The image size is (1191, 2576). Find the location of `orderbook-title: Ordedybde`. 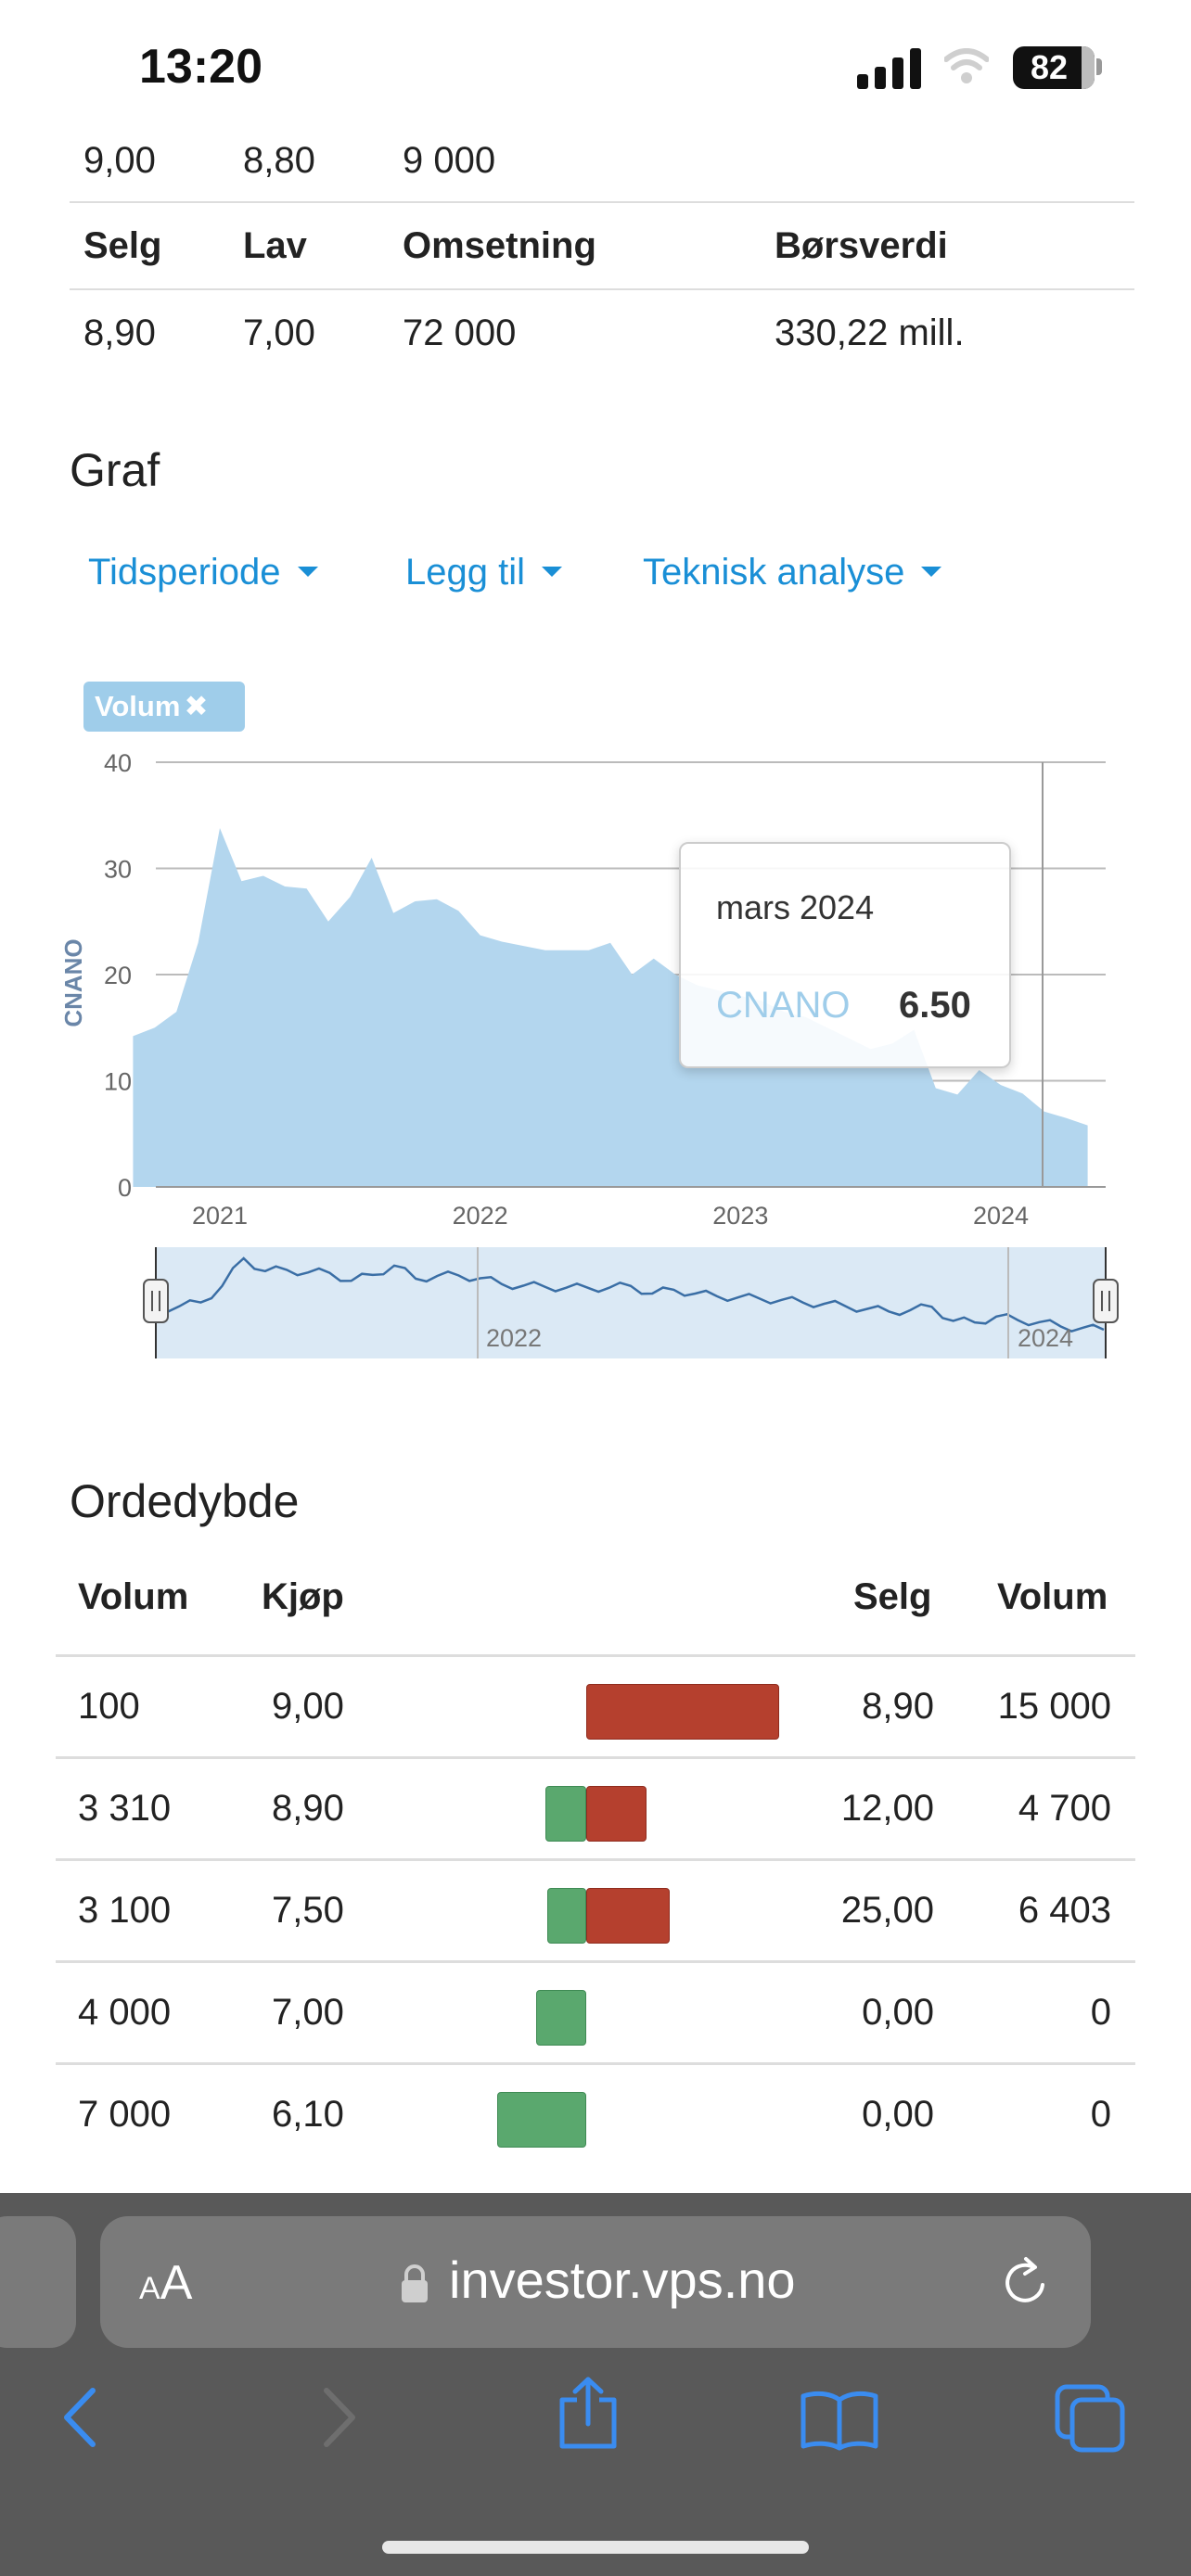

orderbook-title: Ordedybde is located at coordinates (185, 1501).